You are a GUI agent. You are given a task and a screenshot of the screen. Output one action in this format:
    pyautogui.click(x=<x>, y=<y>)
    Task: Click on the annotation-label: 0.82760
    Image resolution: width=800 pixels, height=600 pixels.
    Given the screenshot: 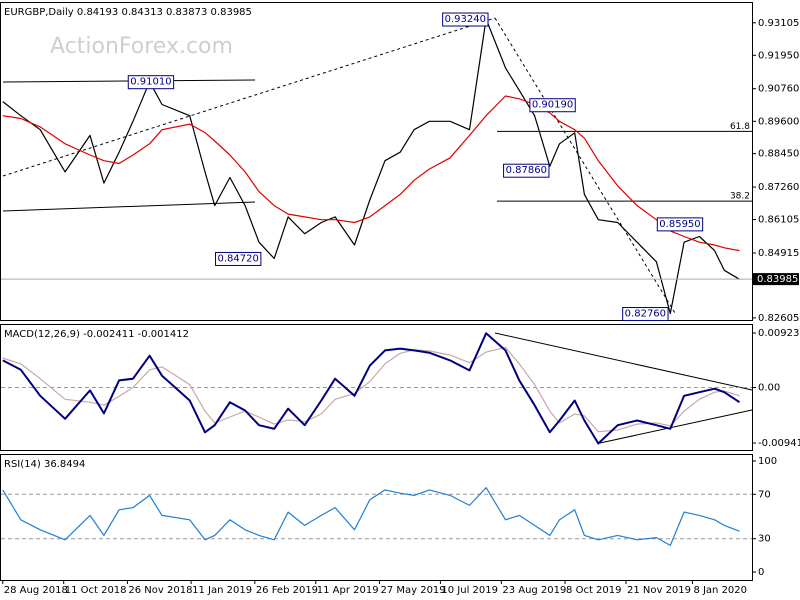 What is the action you would take?
    pyautogui.click(x=645, y=314)
    